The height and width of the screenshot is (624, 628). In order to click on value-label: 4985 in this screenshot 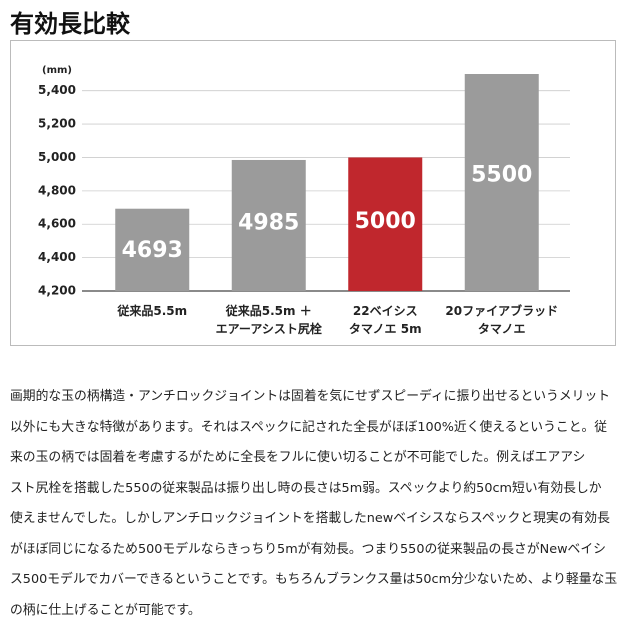, I will do `click(268, 223)`.